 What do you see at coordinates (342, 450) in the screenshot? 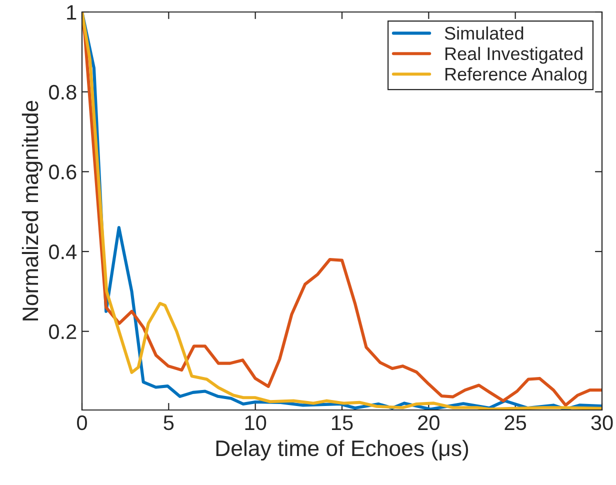
I see `x-axis-title: Delay time of Echoes (μs)` at bounding box center [342, 450].